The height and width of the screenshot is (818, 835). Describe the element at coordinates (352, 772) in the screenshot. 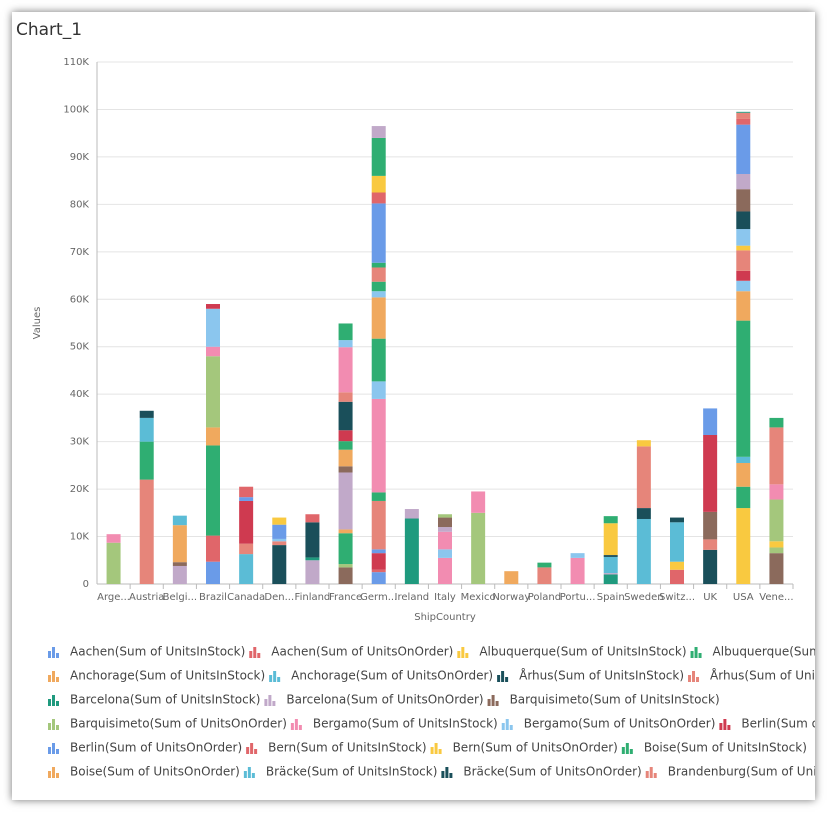

I see `legend-label: Bräcke(Sum of UnitsInStock)` at that location.